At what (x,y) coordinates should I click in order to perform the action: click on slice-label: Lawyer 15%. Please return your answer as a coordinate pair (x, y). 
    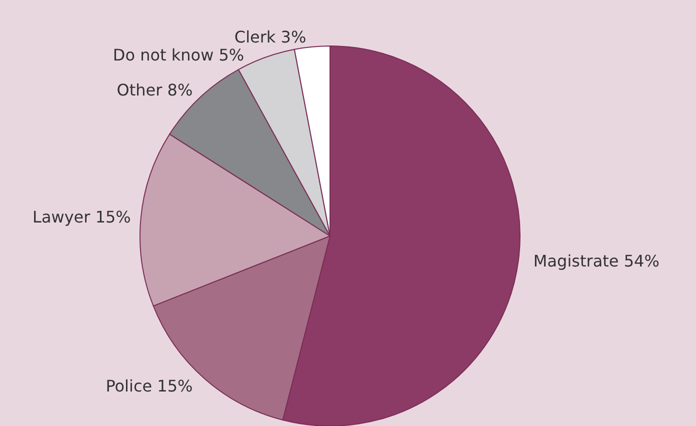
    Looking at the image, I should click on (81, 217).